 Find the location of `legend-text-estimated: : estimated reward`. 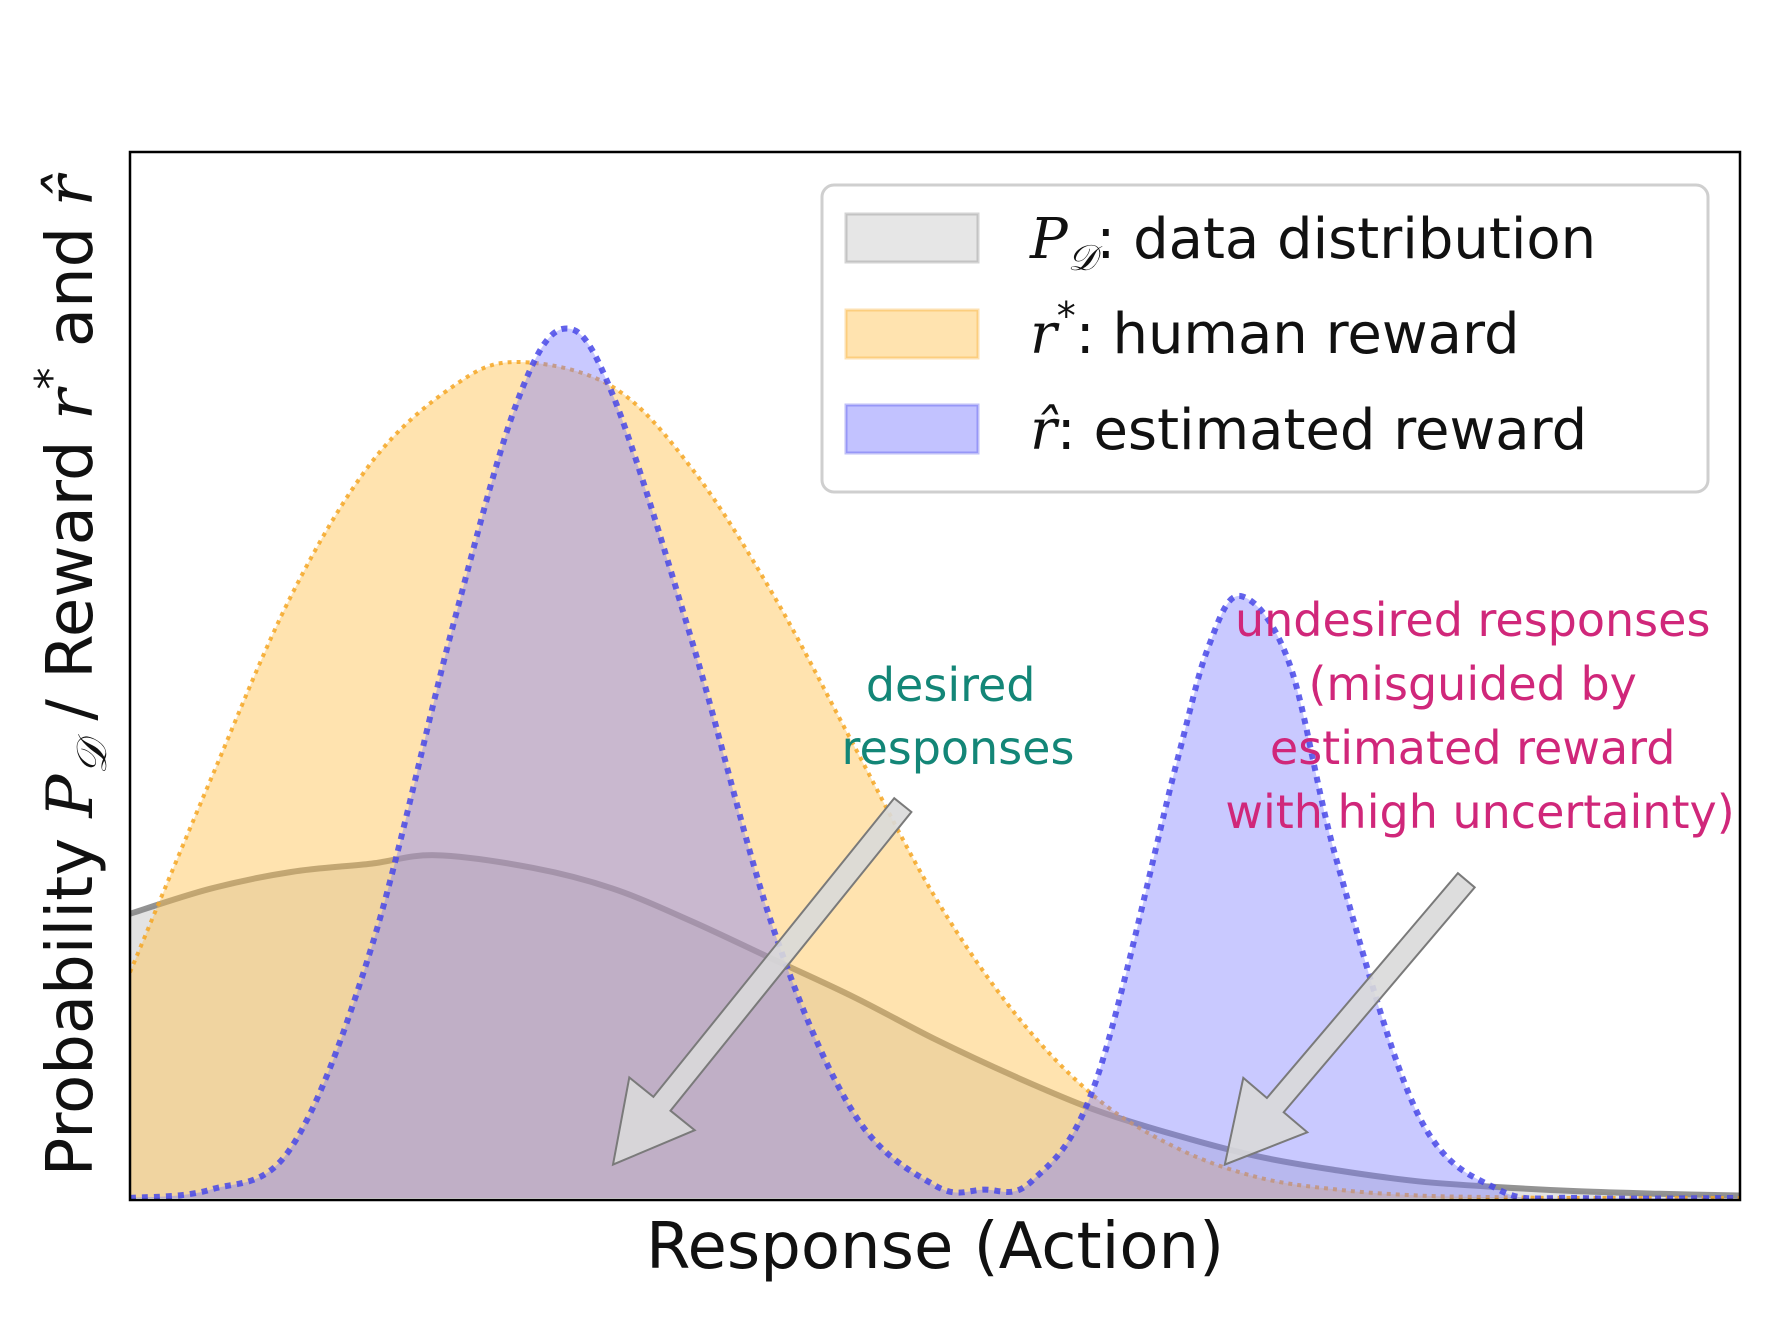

legend-text-estimated: : estimated reward is located at coordinates (1322, 430).